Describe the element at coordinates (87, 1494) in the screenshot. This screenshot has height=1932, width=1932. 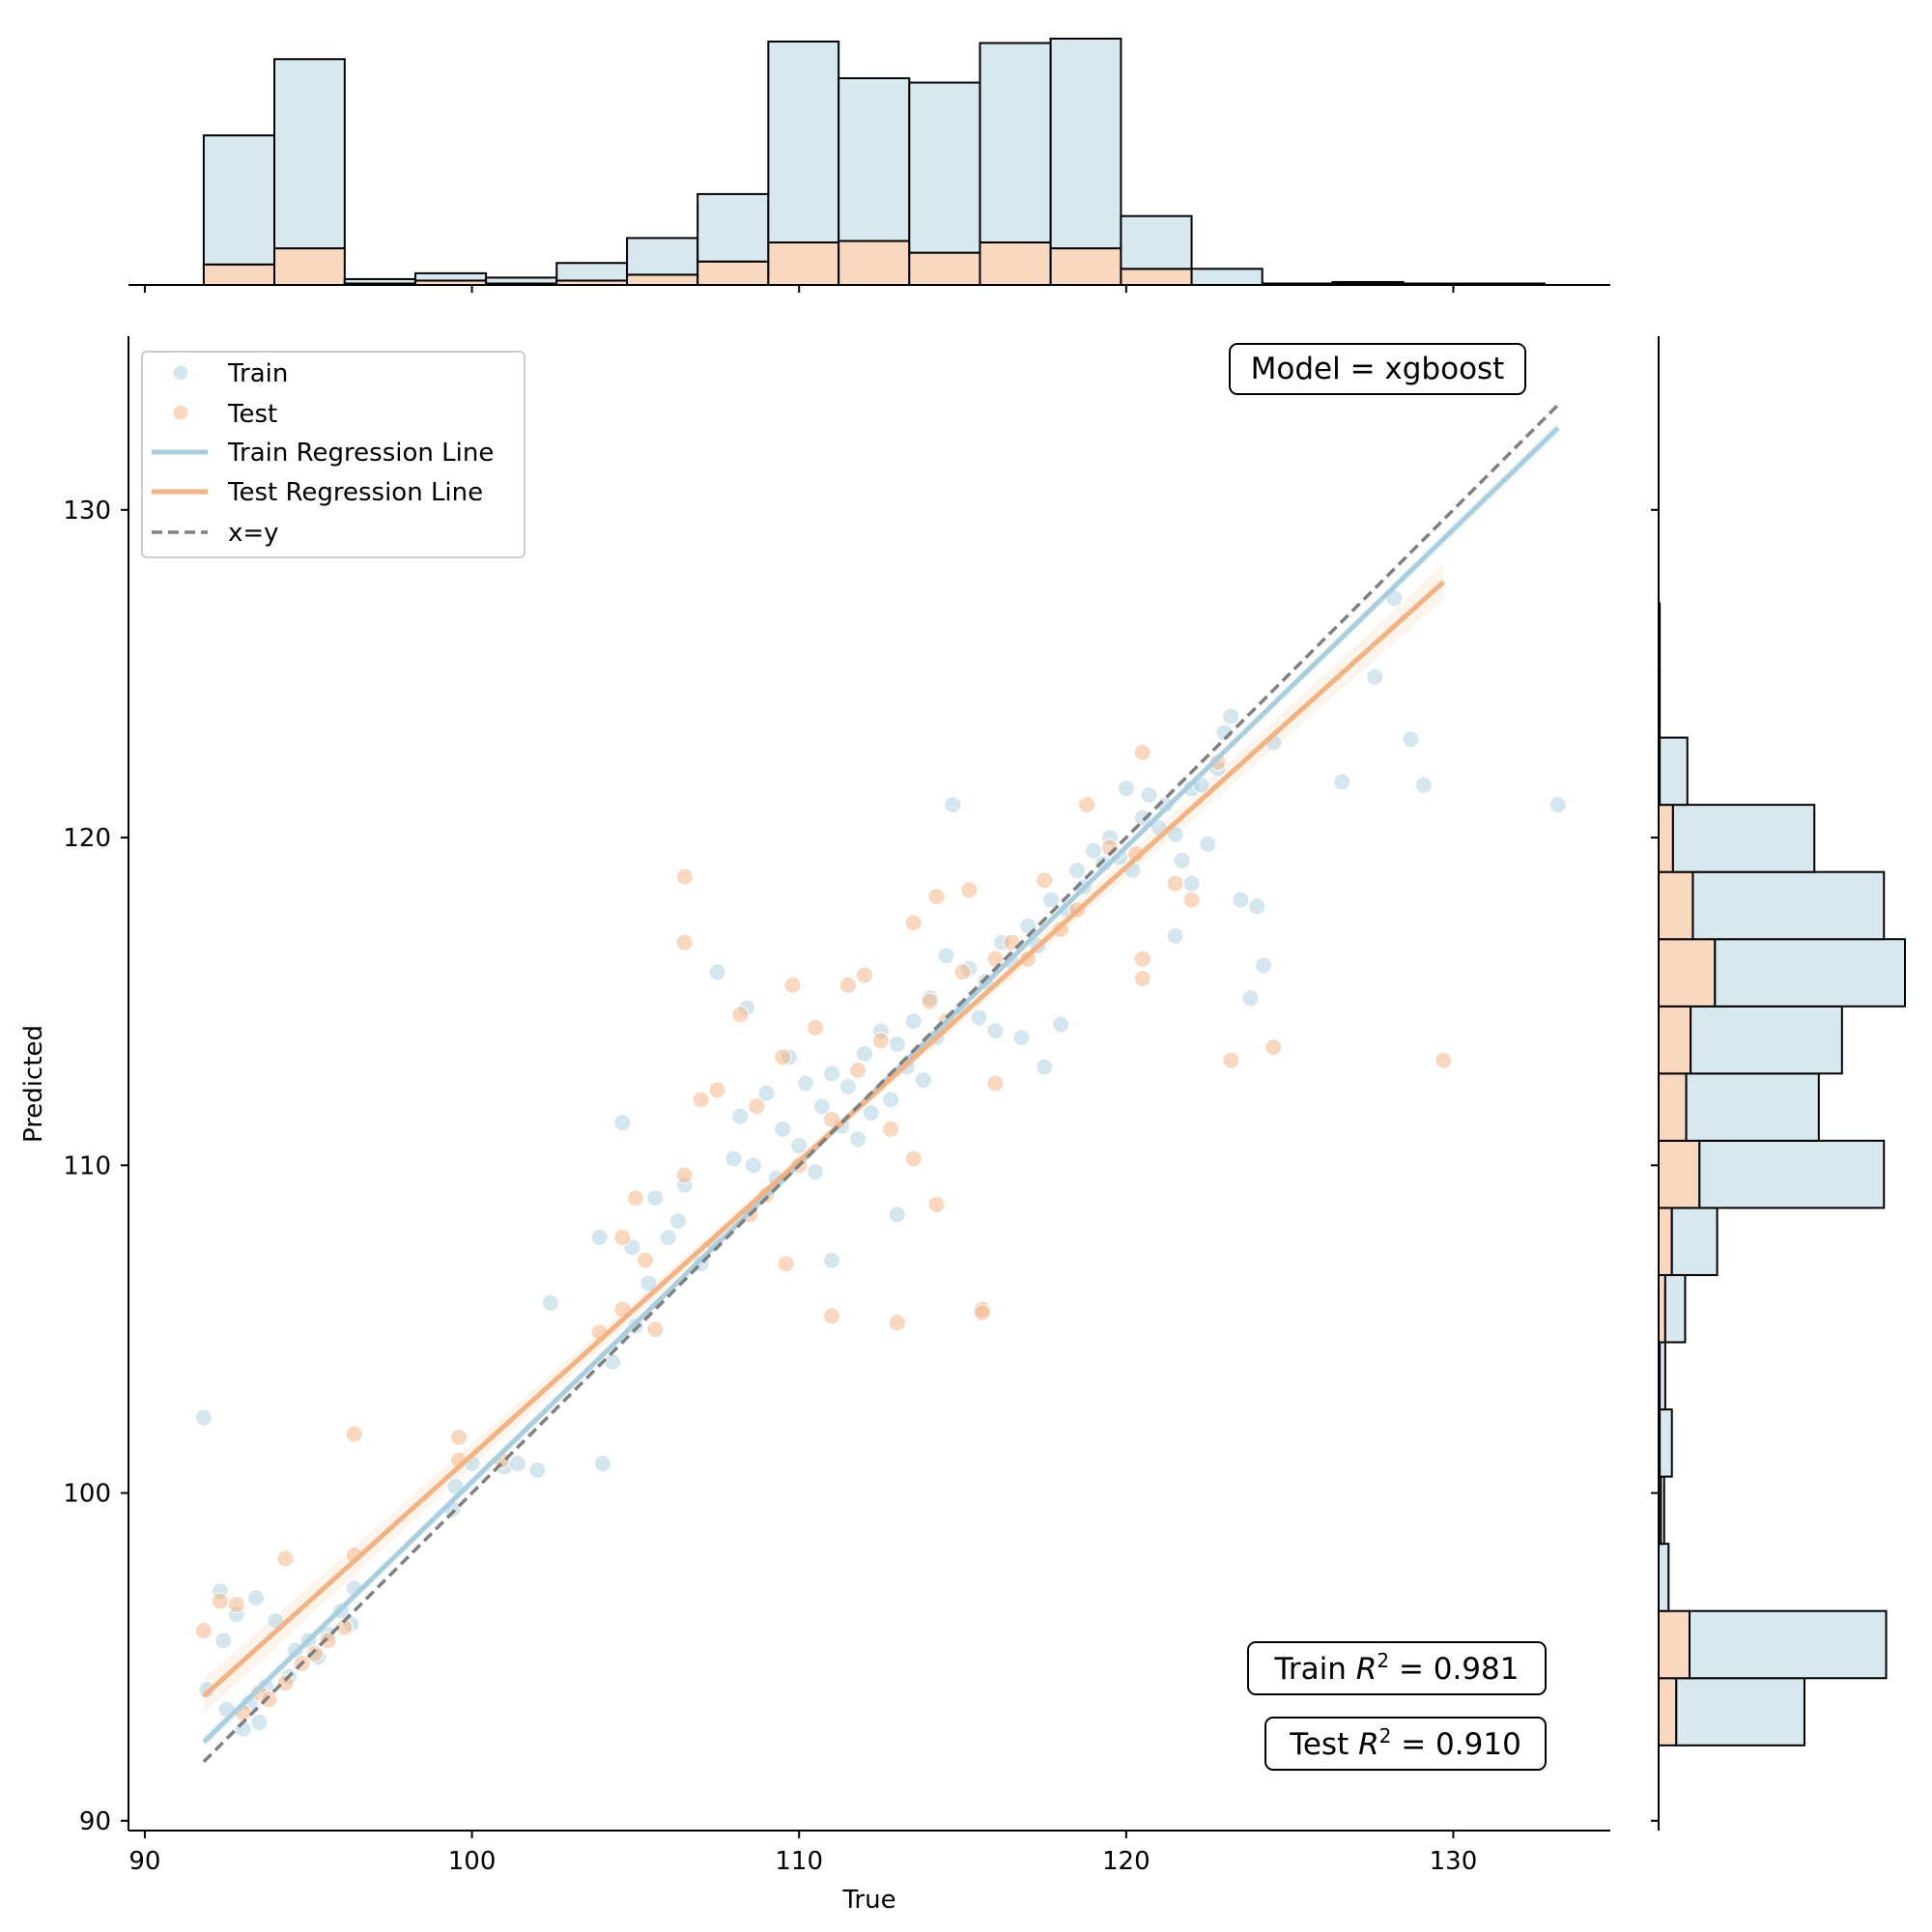
I see `y-tick-label: 100` at that location.